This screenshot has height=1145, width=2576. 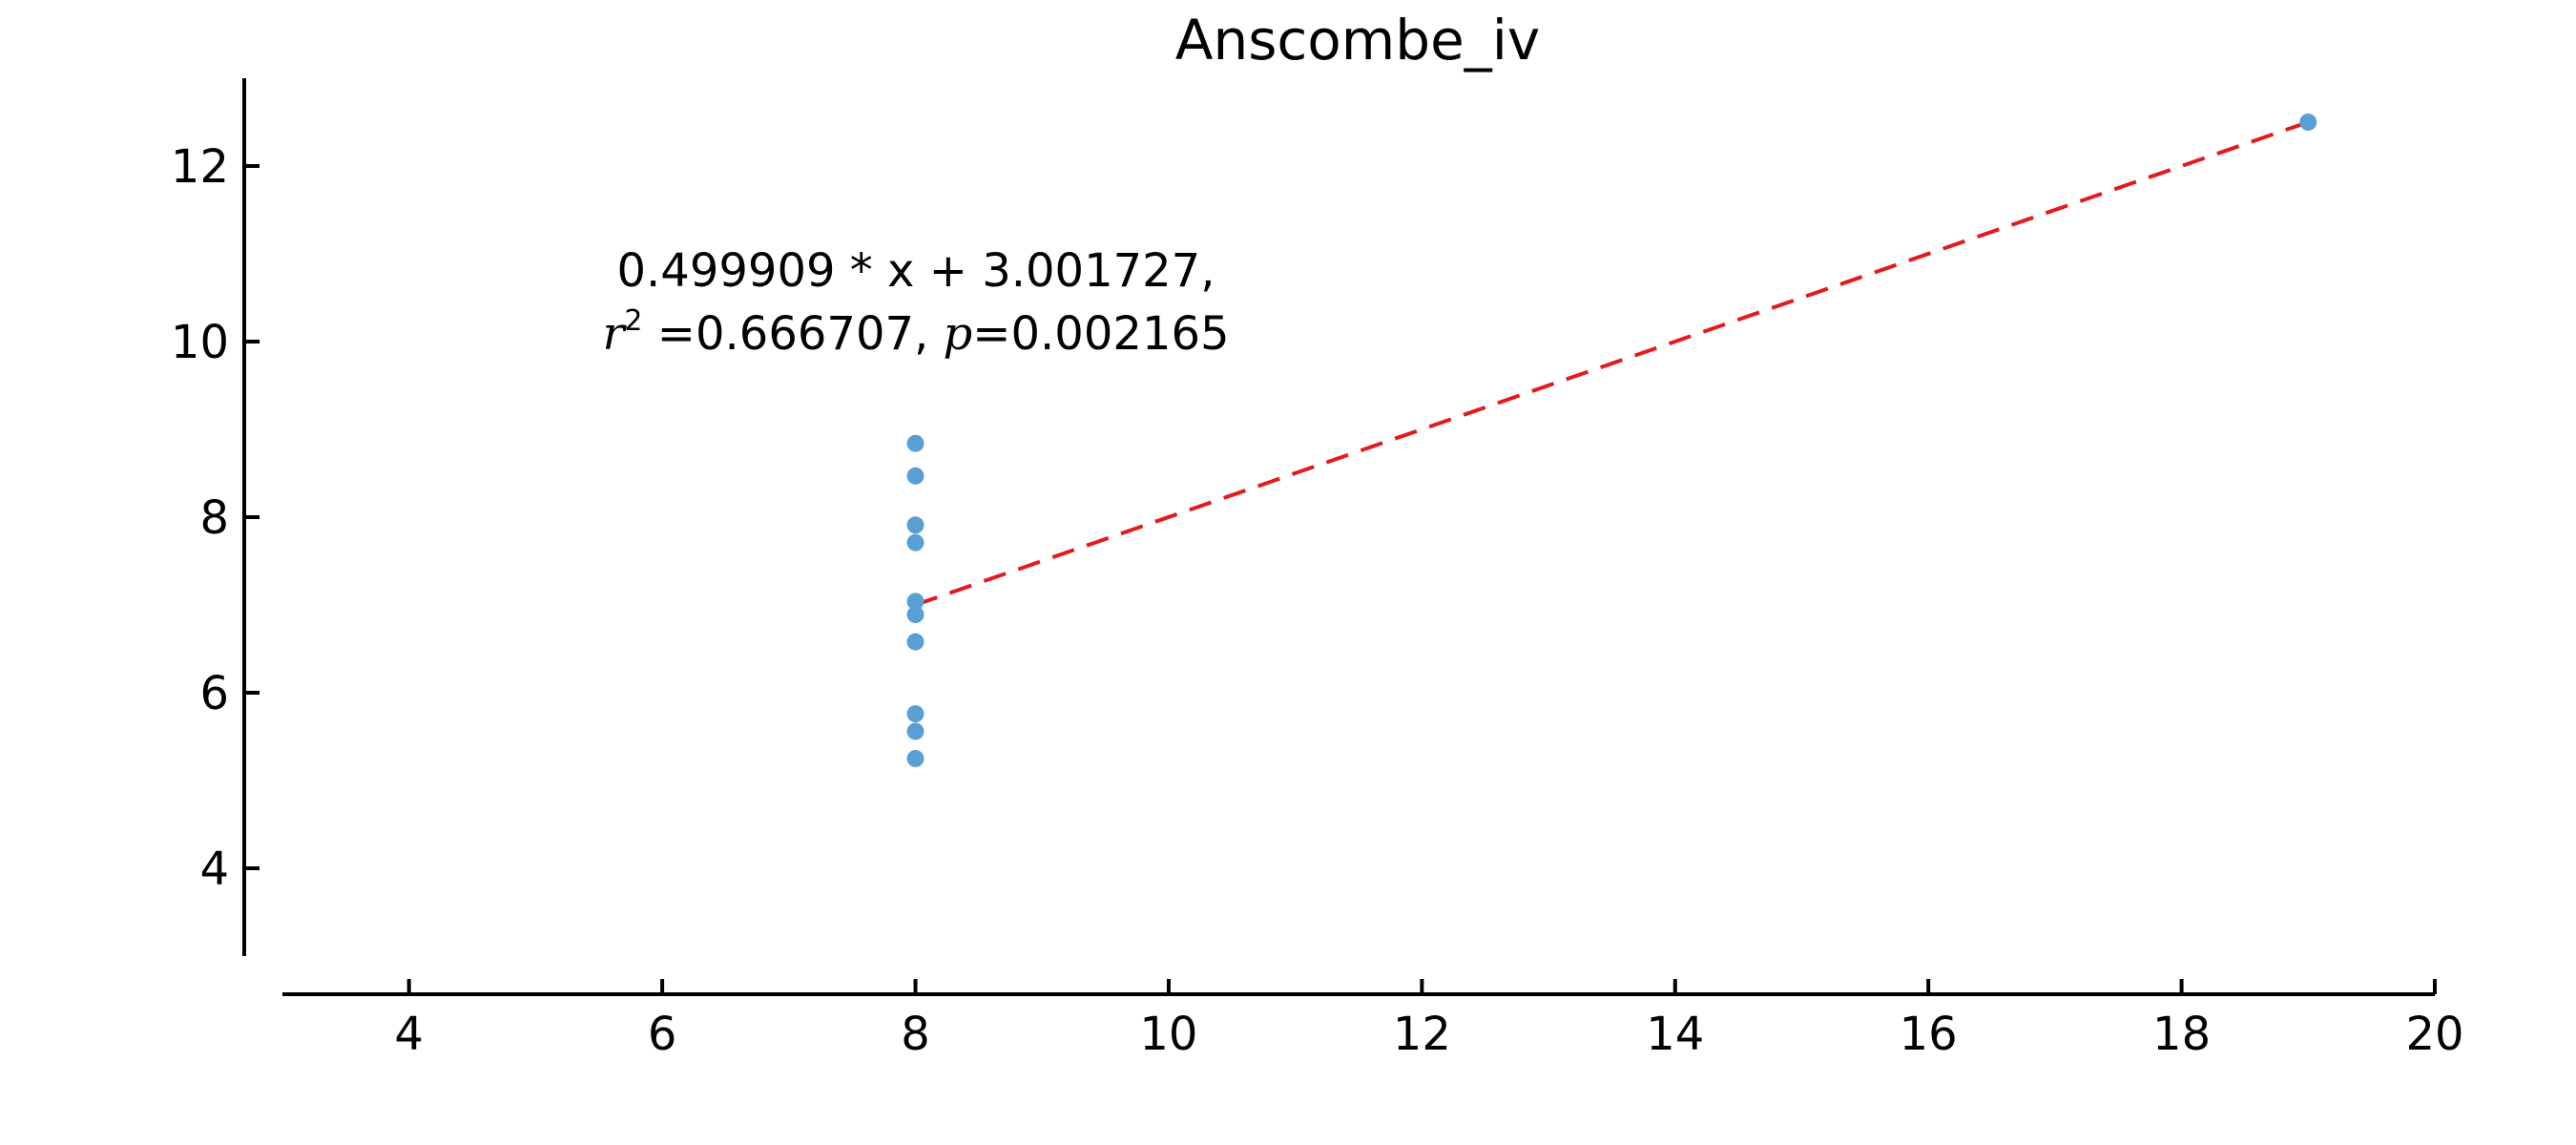 What do you see at coordinates (1100, 334) in the screenshot?
I see `annotation-p-value: =0.002165` at bounding box center [1100, 334].